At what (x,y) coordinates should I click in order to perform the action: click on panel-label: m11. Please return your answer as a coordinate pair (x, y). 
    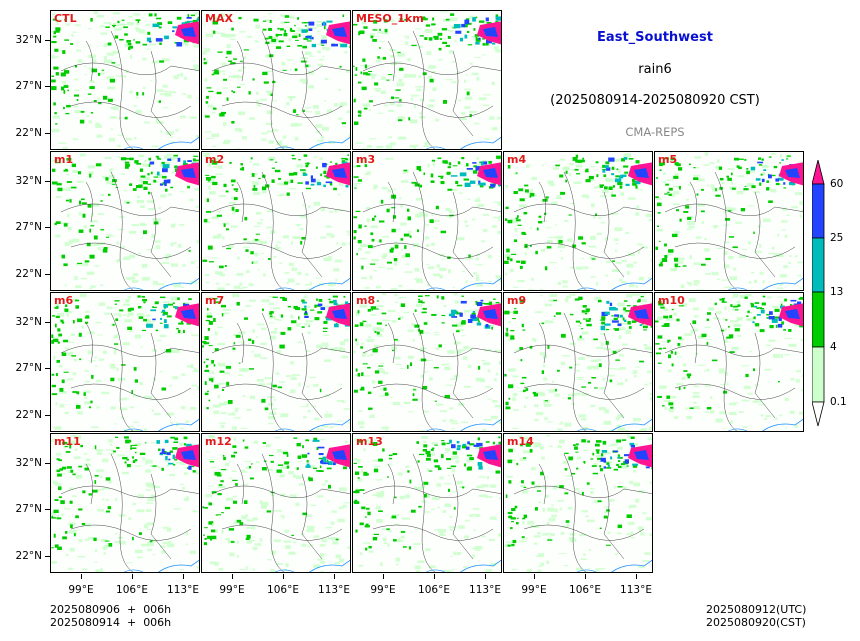
    Looking at the image, I should click on (67, 441).